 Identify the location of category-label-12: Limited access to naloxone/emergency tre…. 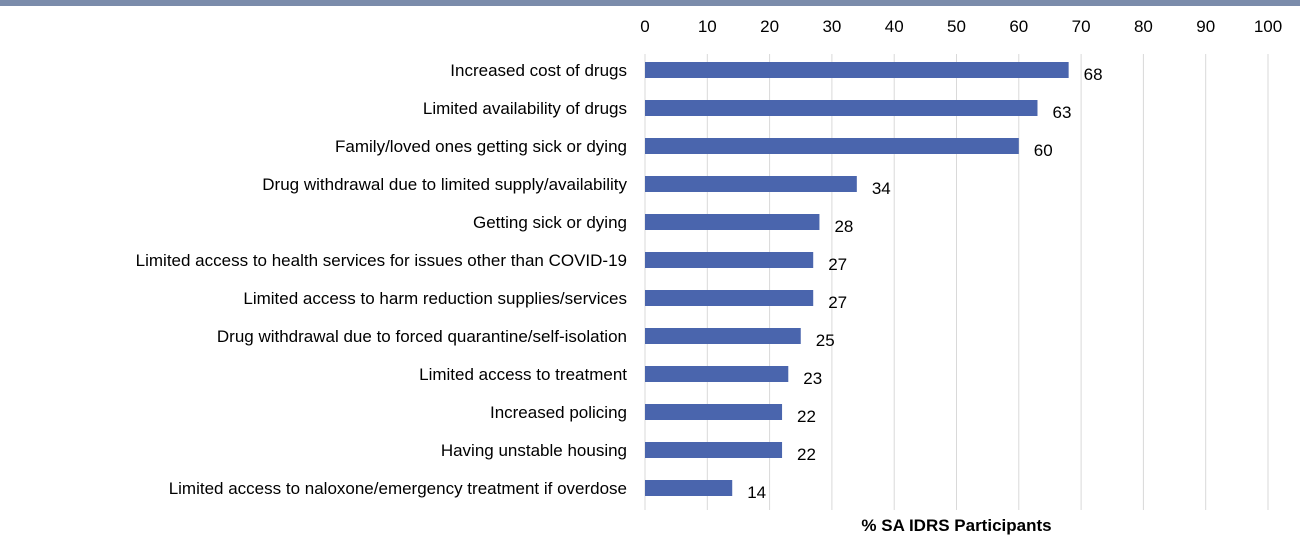
(398, 488).